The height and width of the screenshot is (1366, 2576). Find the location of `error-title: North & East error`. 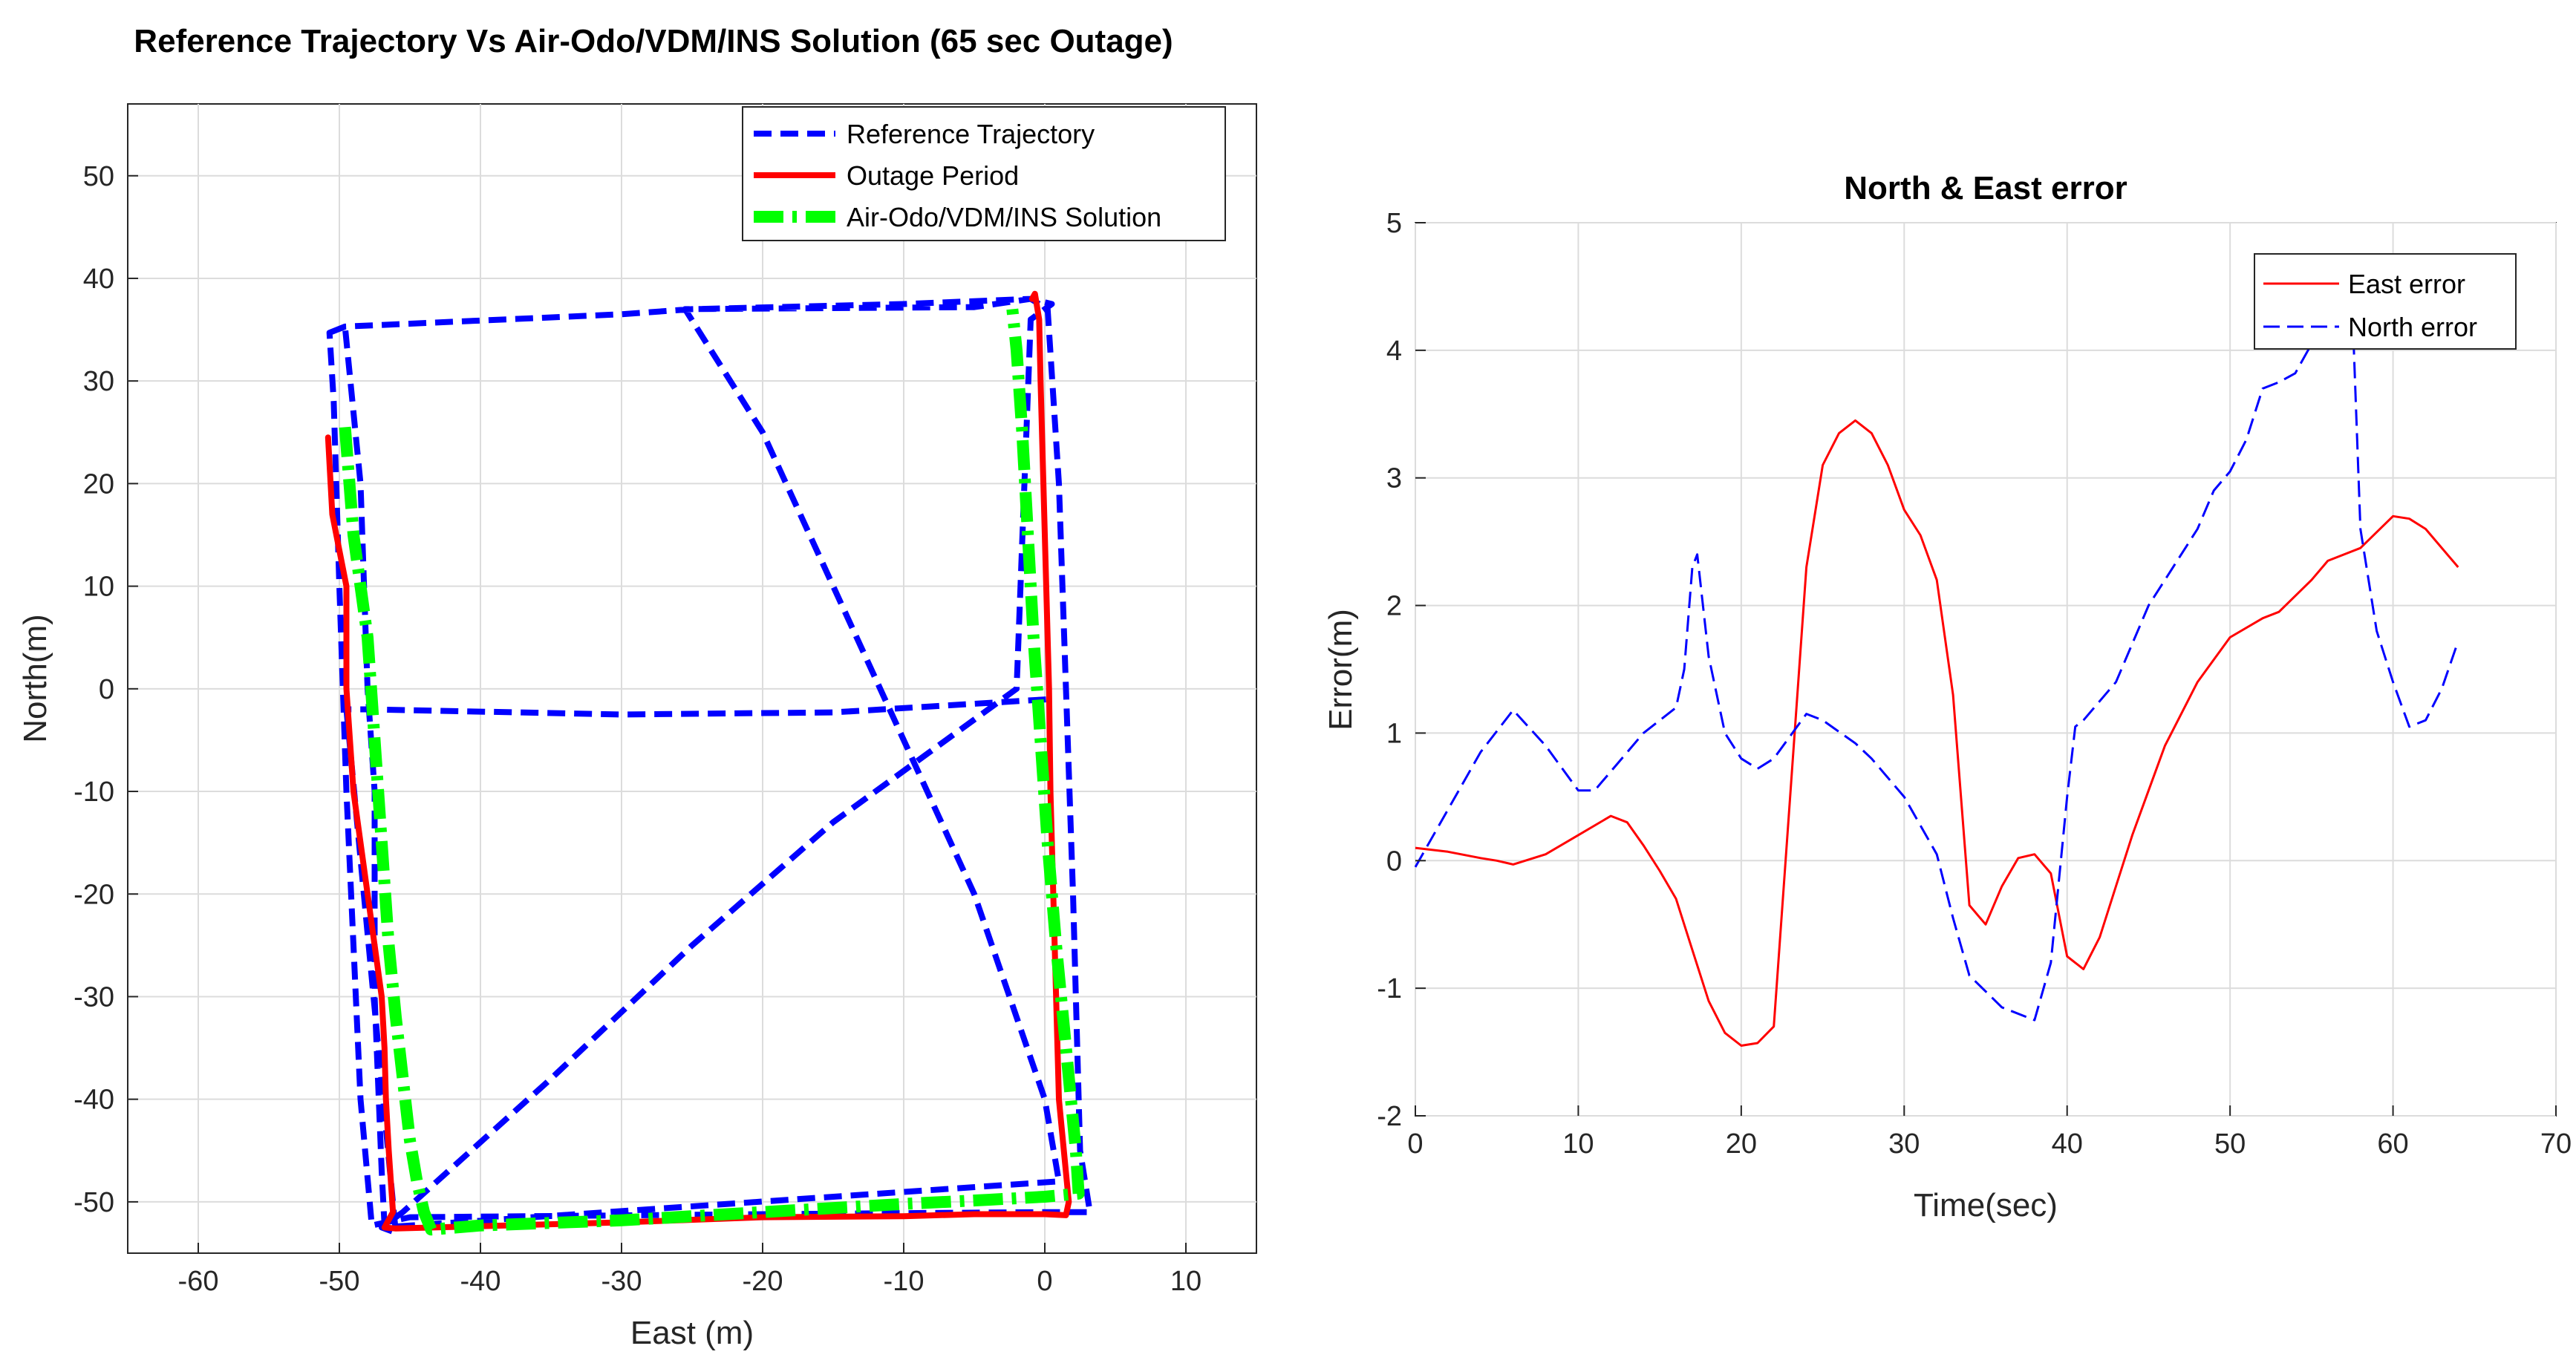

error-title: North & East error is located at coordinates (1985, 188).